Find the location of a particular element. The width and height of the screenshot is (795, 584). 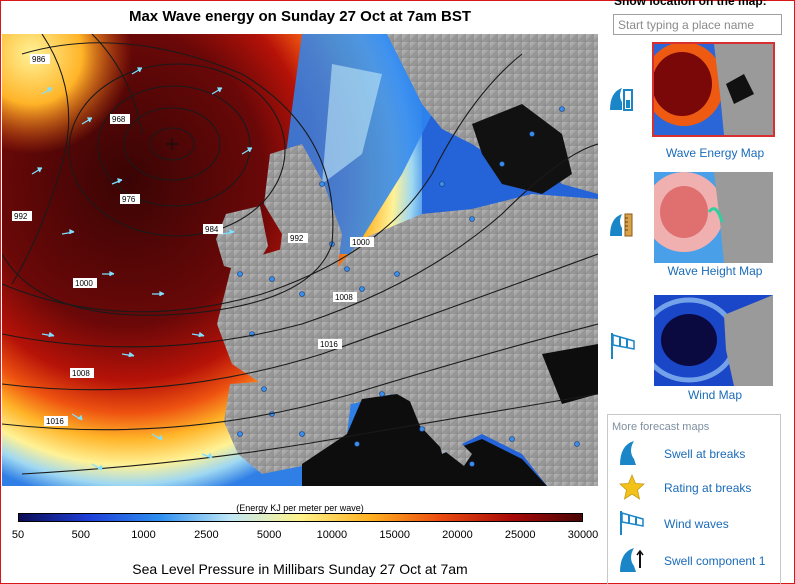

black-sea is located at coordinates (570, 374).